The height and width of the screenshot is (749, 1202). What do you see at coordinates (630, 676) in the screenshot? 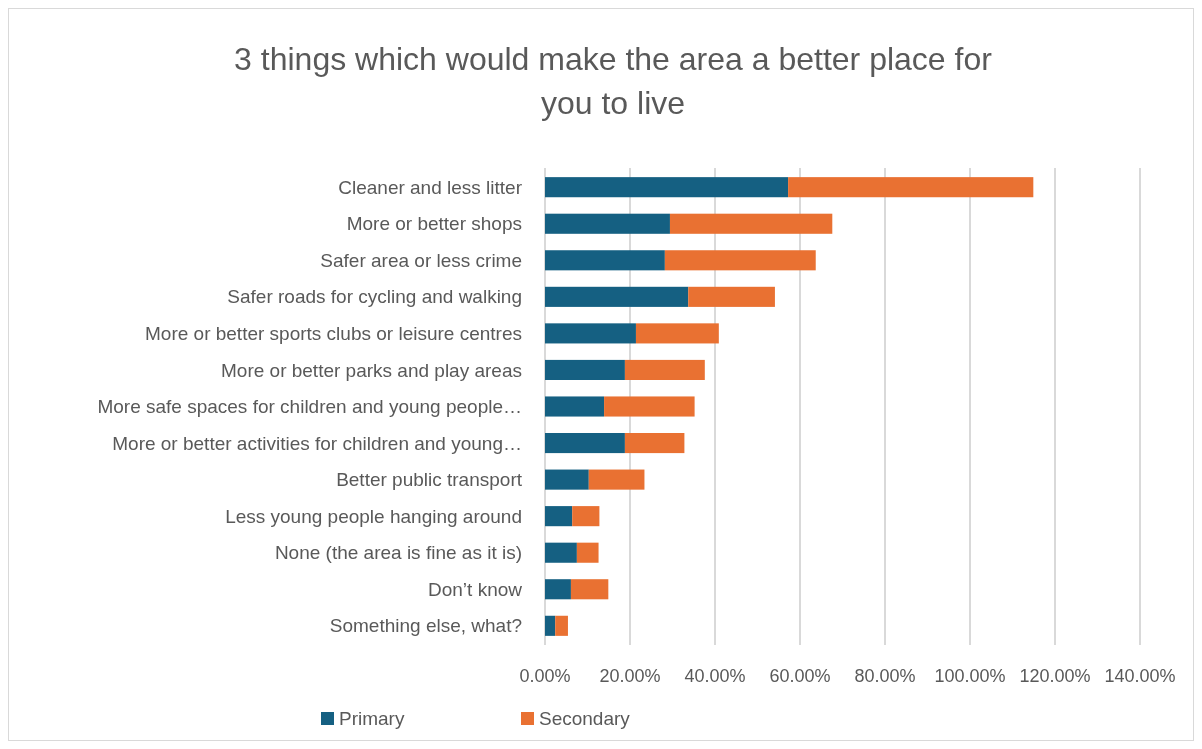
I see `x-tick-label: 20.00%` at bounding box center [630, 676].